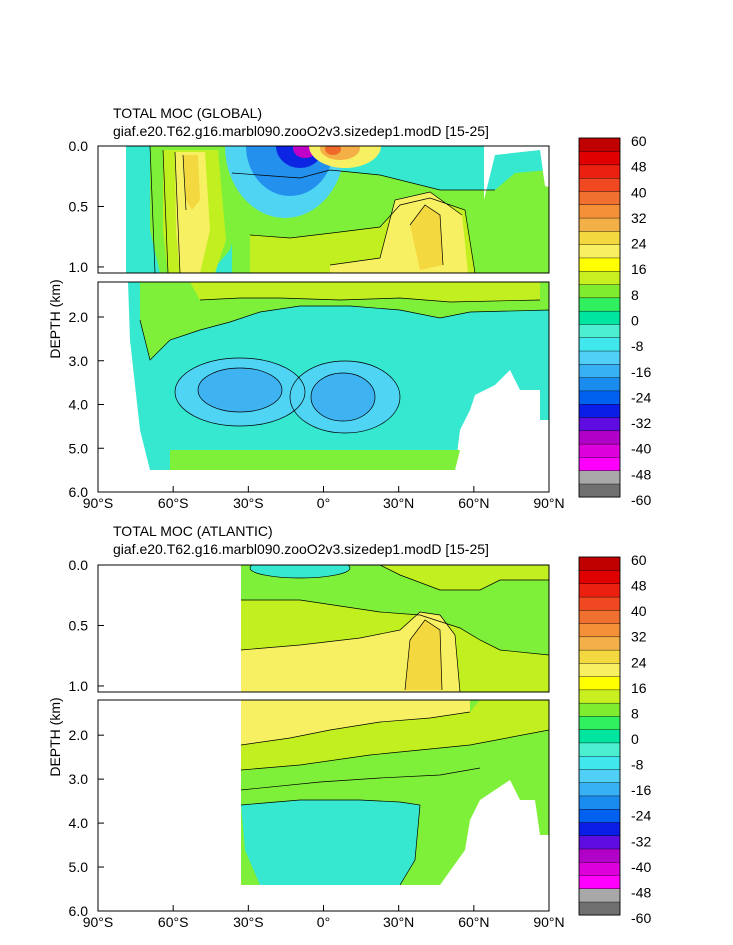  I want to click on colorbar-label: 48, so click(639, 586).